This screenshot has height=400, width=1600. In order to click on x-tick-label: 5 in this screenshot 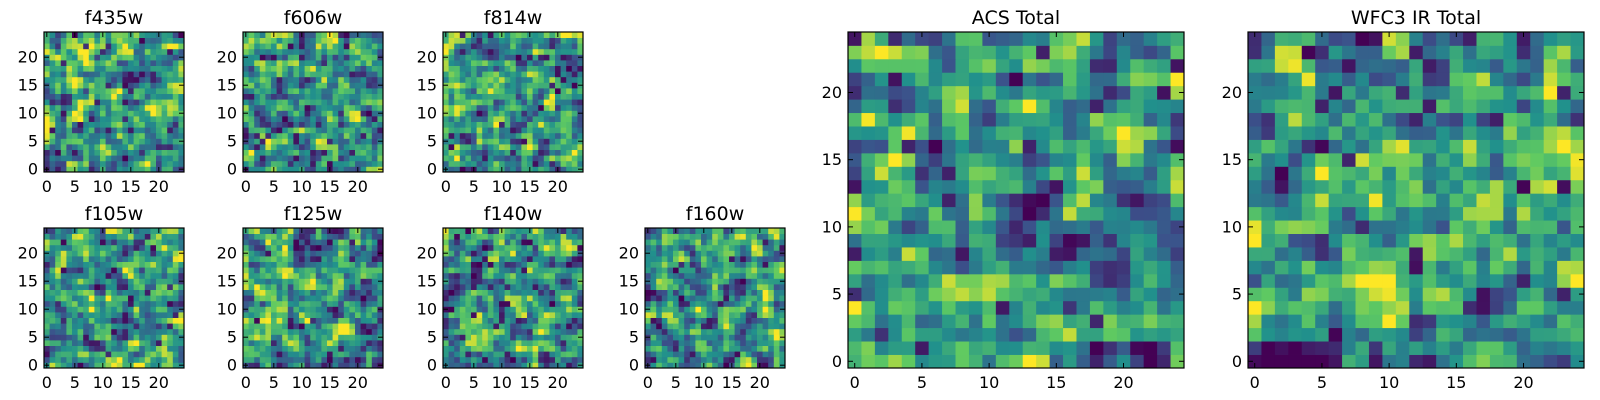, I will do `click(274, 382)`.